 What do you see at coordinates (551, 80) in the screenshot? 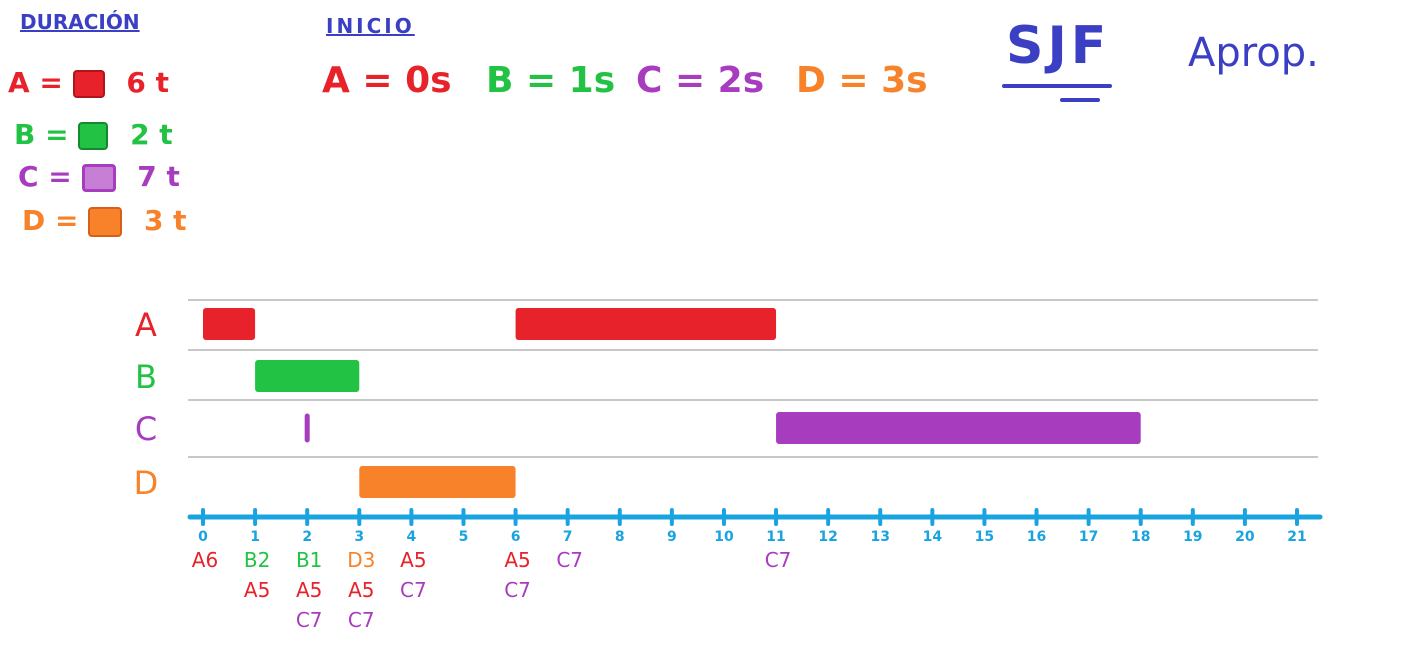
I see `start-item-b: B = 1s` at bounding box center [551, 80].